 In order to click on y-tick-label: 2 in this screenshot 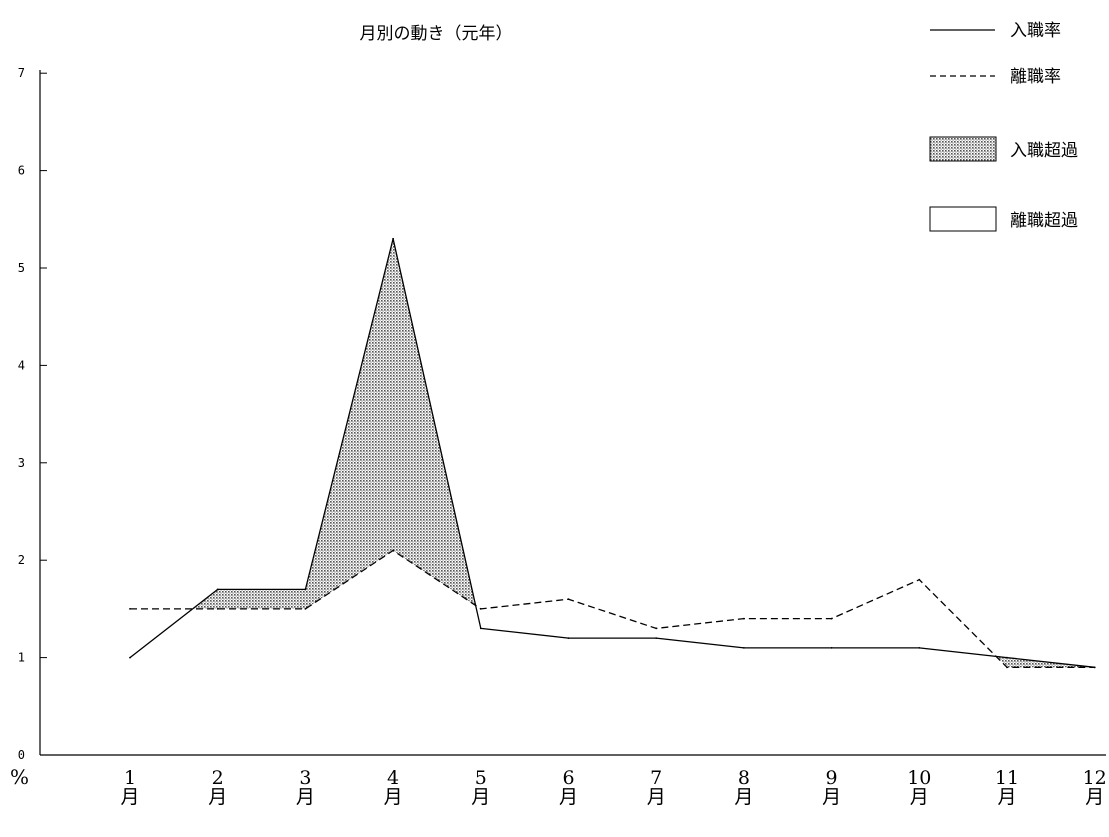, I will do `click(21, 560)`.